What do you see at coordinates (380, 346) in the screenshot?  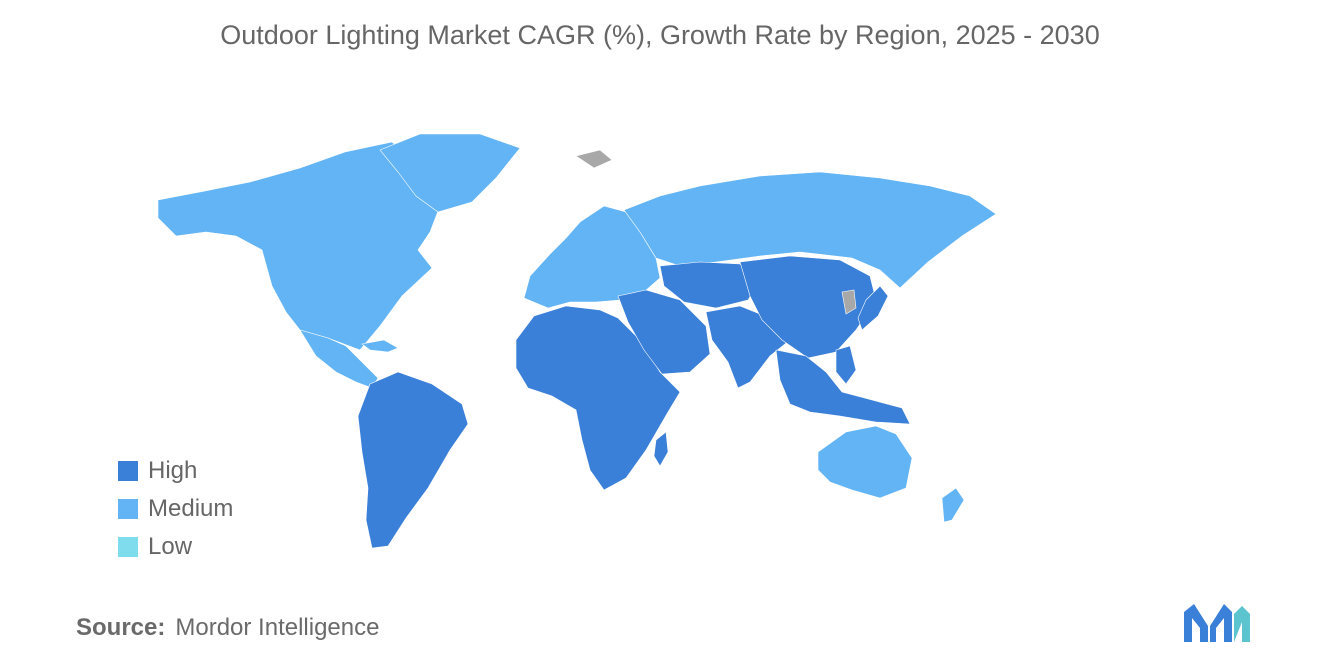 I see `region-caribbean` at bounding box center [380, 346].